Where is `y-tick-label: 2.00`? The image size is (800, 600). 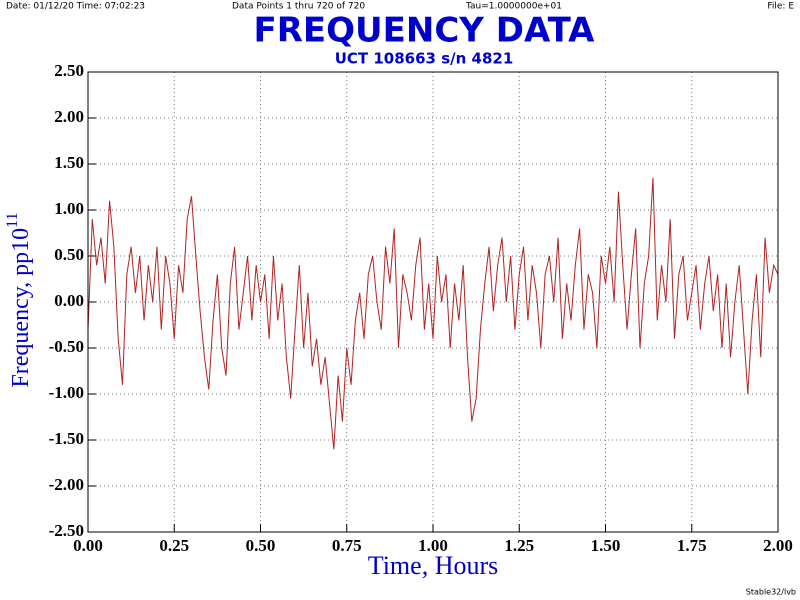
y-tick-label: 2.00 is located at coordinates (69, 116).